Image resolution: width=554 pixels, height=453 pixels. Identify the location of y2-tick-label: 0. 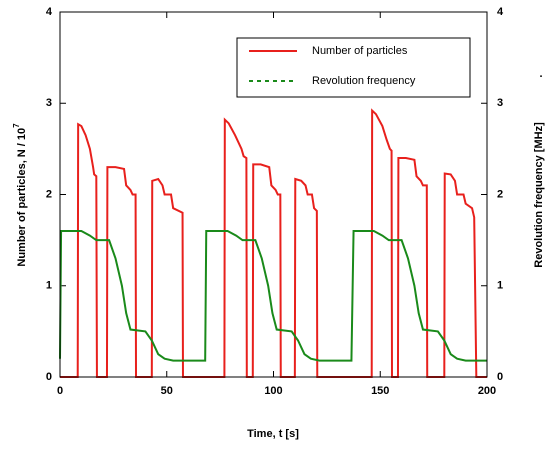
(500, 377).